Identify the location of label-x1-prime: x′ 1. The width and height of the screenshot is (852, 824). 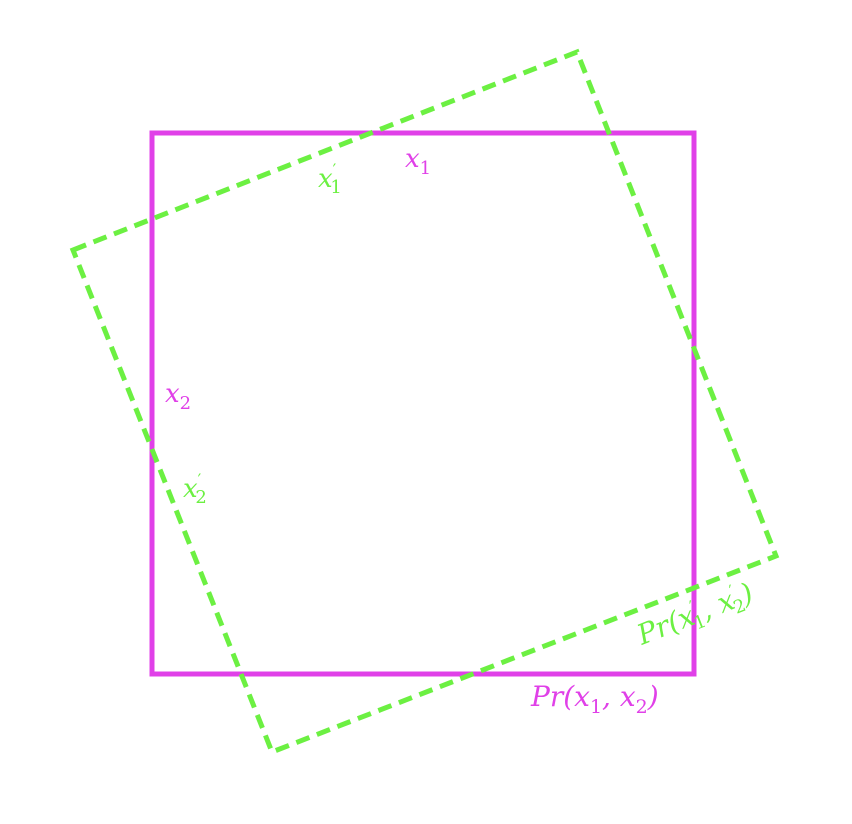
(330, 179).